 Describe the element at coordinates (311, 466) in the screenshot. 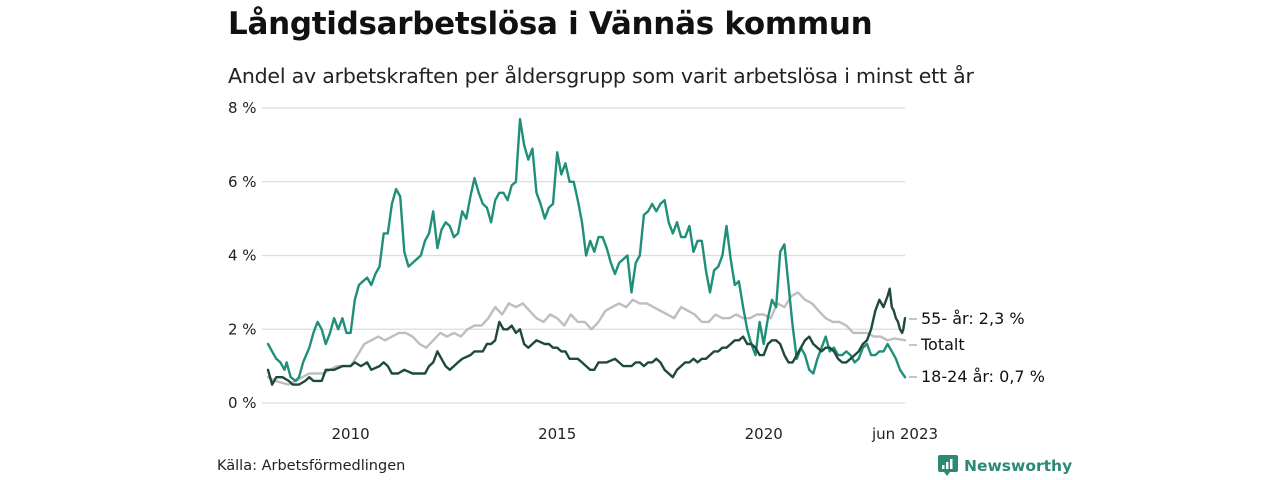

I see `source-note: Källa: Arbetsförmedlingen` at that location.